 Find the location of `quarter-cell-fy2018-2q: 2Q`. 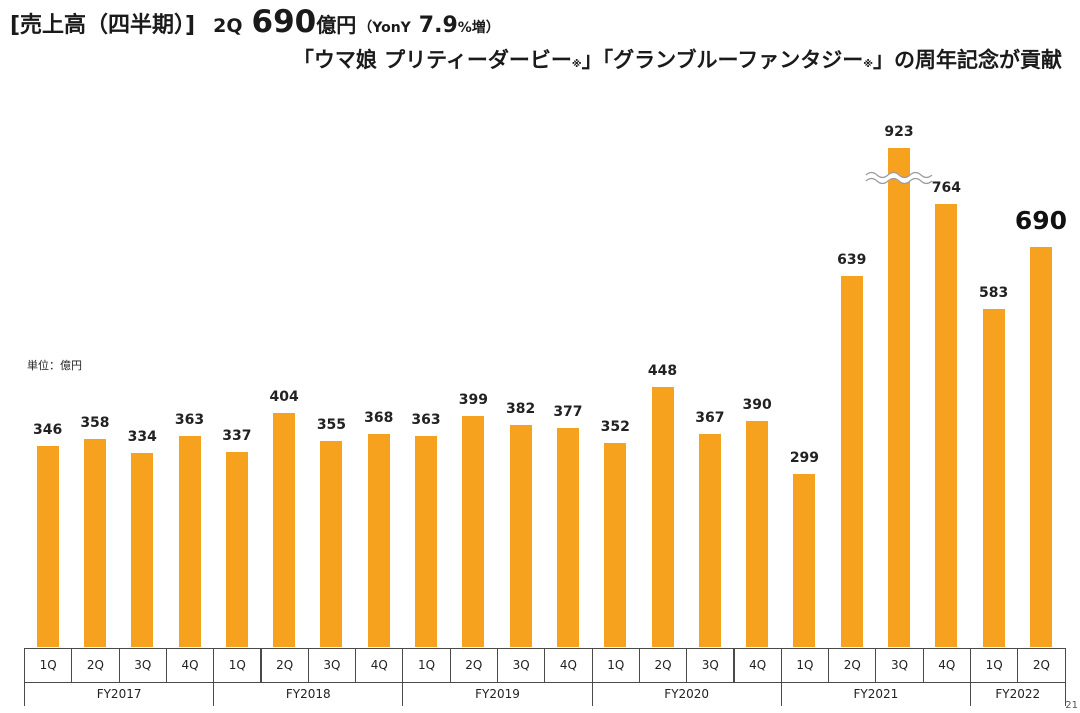

quarter-cell-fy2018-2q: 2Q is located at coordinates (284, 665).